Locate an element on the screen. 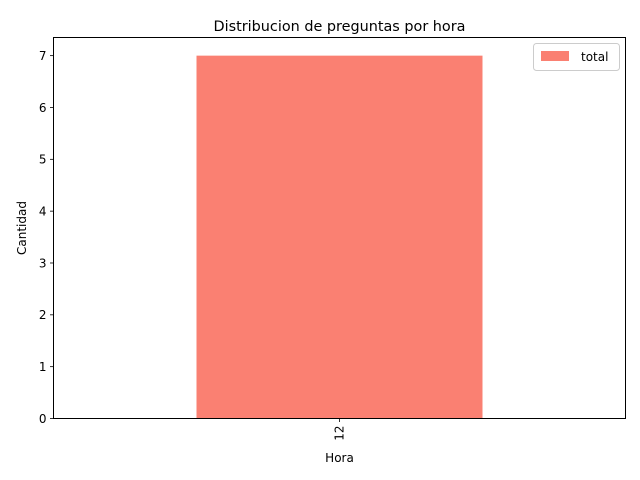  x-axis-label: Hora is located at coordinates (339, 458).